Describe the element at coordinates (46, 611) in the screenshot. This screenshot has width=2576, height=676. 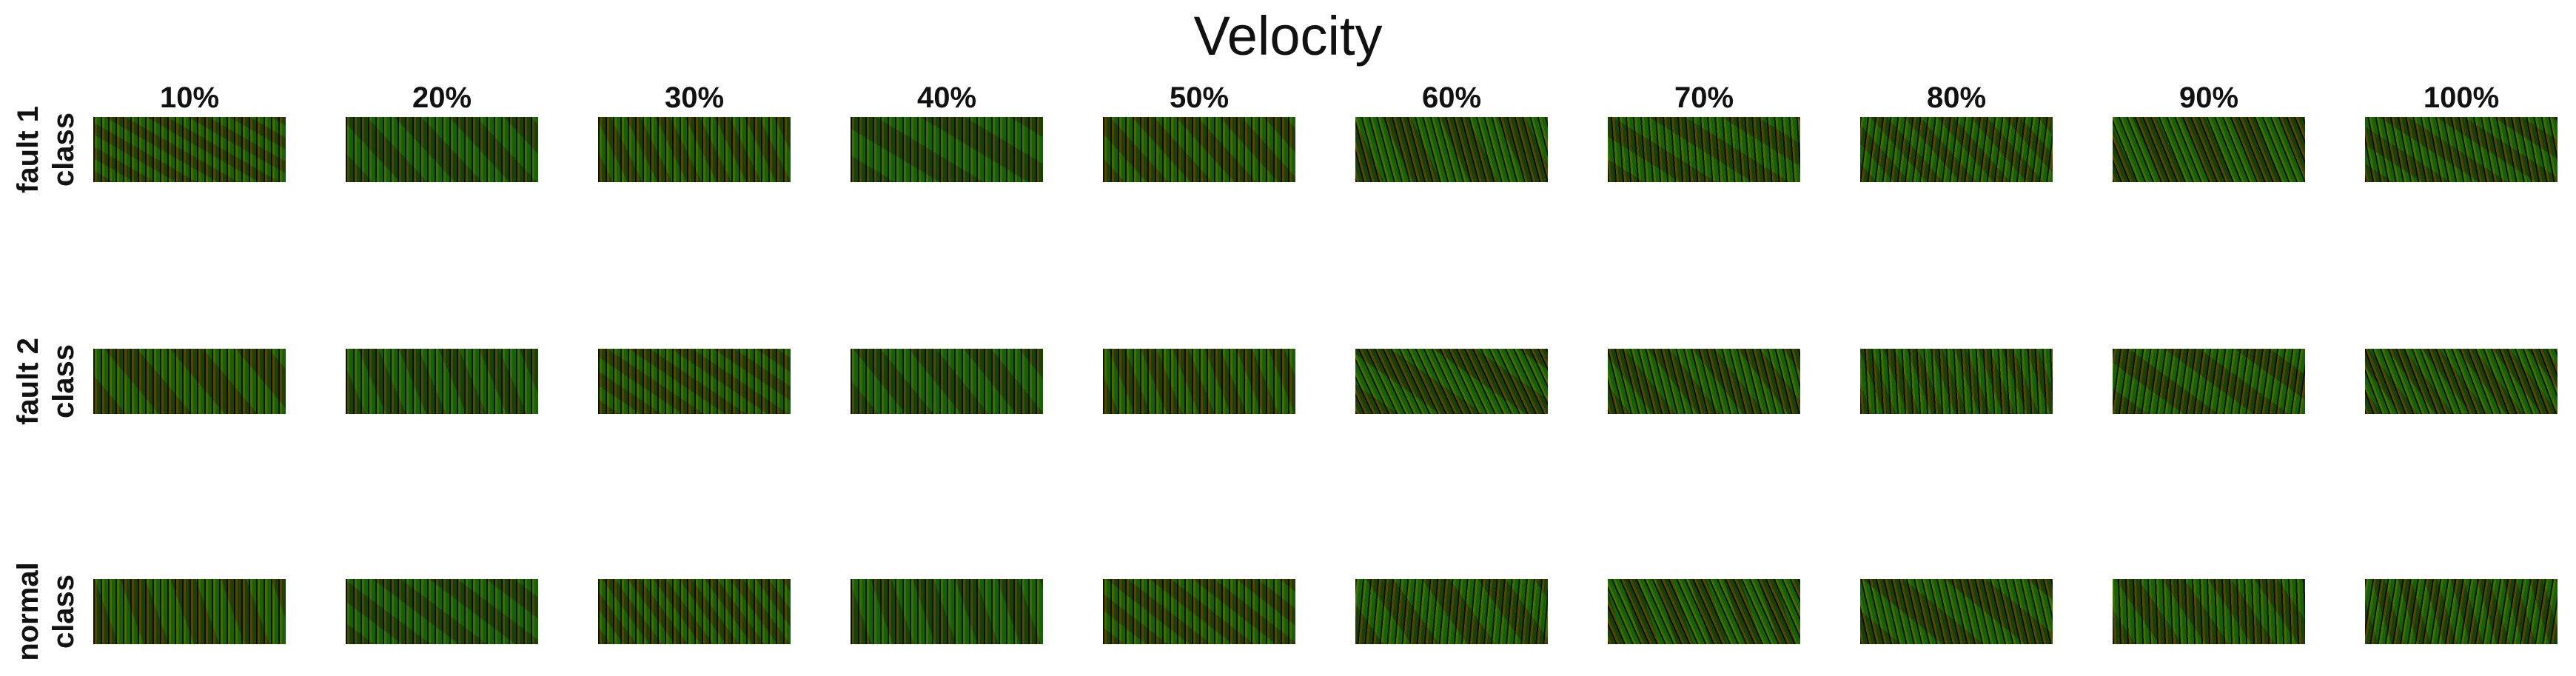
I see `row-label-normal: normal class` at that location.